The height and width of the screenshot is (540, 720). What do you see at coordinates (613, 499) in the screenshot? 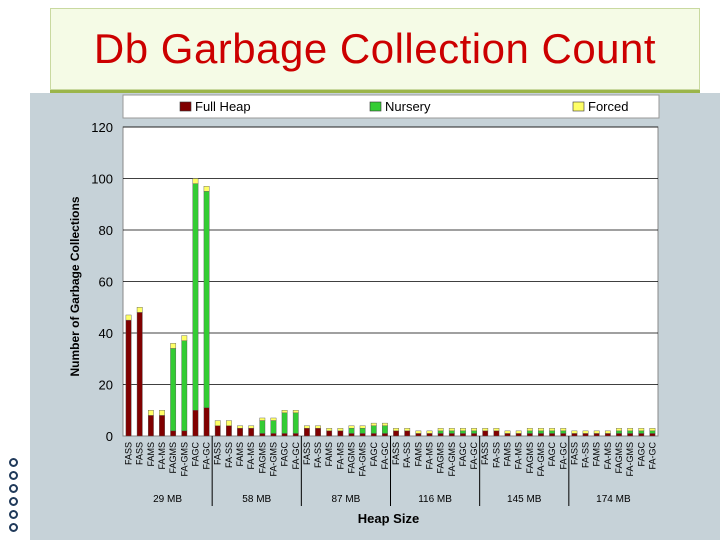
I see `group-label: 174 MB` at bounding box center [613, 499].